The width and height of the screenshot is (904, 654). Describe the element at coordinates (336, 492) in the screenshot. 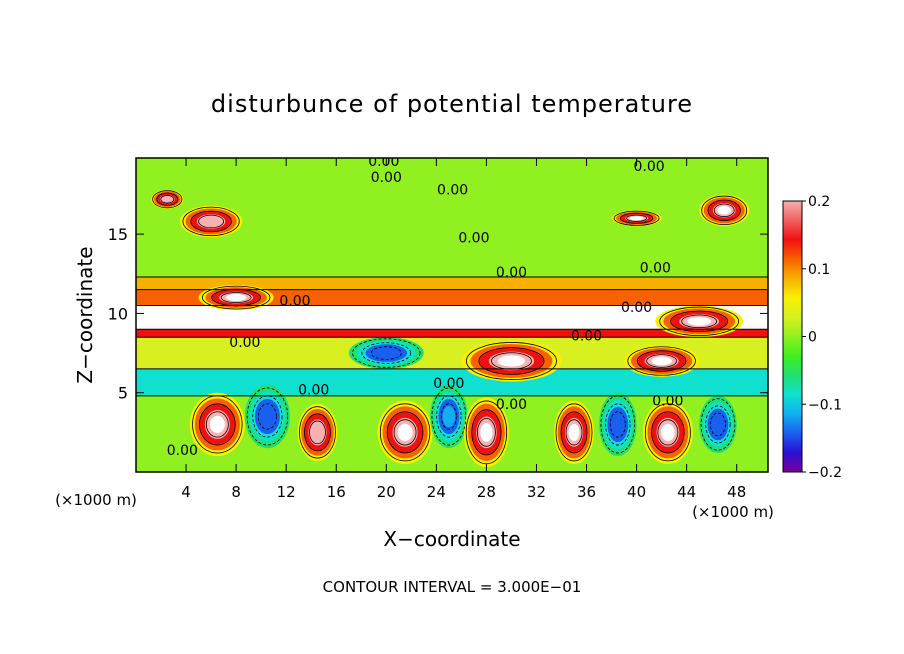

I see `x-tick-label: 16` at that location.